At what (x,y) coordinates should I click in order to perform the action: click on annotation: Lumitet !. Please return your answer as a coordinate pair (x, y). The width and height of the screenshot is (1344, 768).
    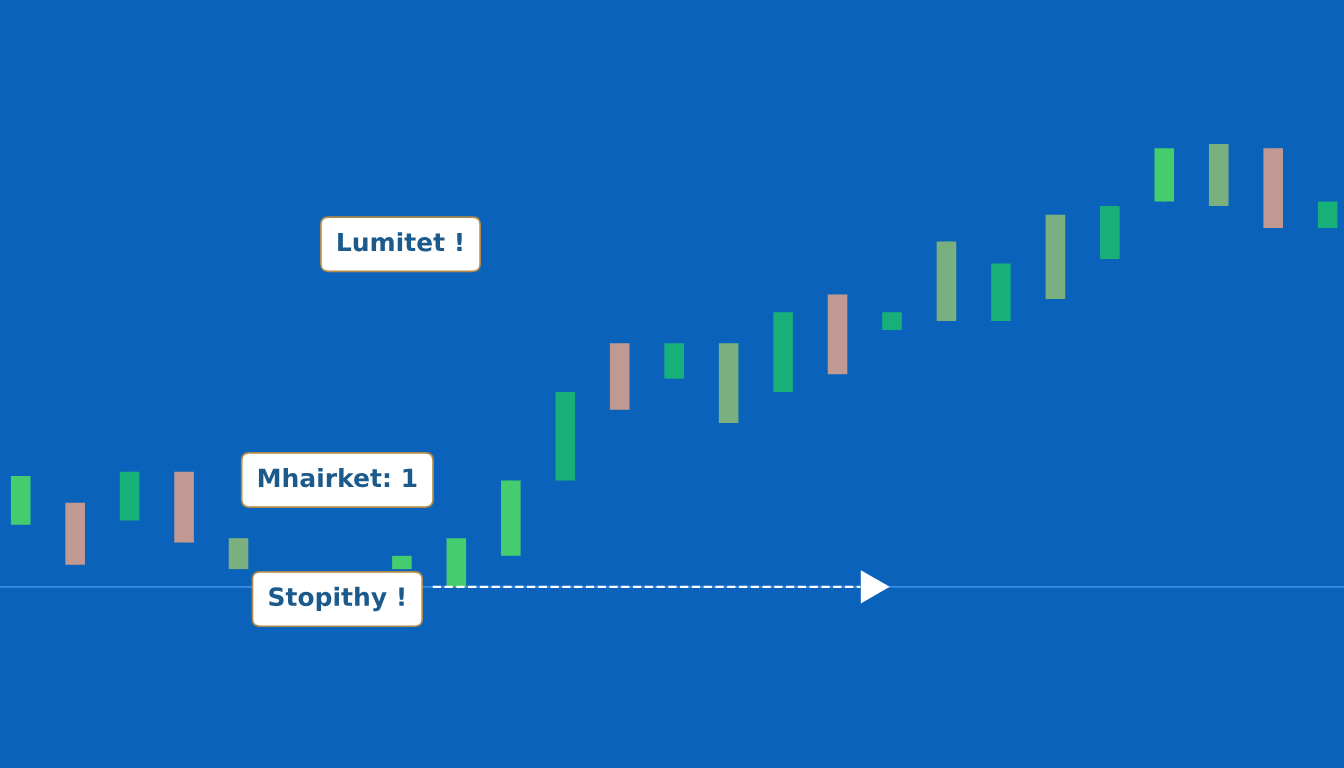
    Looking at the image, I should click on (400, 242).